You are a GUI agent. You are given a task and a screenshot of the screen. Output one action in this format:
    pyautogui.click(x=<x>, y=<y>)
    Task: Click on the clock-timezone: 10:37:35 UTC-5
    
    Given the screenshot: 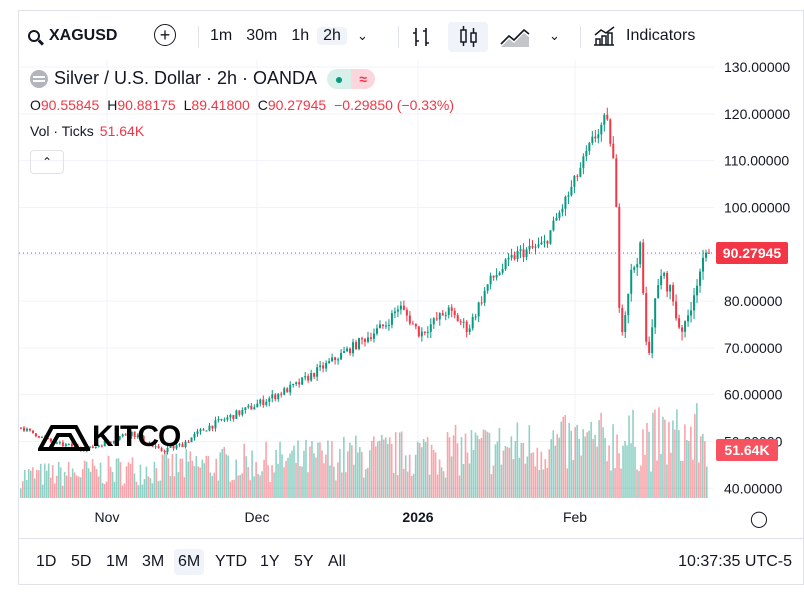 What is the action you would take?
    pyautogui.click(x=735, y=561)
    